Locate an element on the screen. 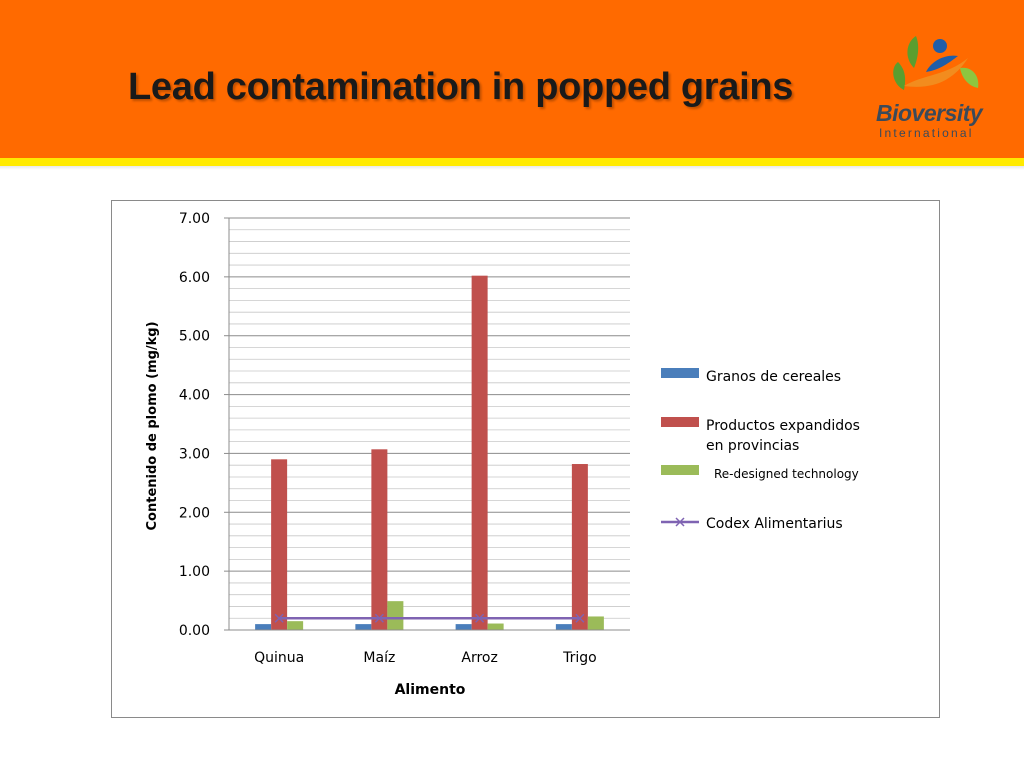 The width and height of the screenshot is (1024, 768). bioversity-logo: Bioversity International is located at coordinates (941, 85).